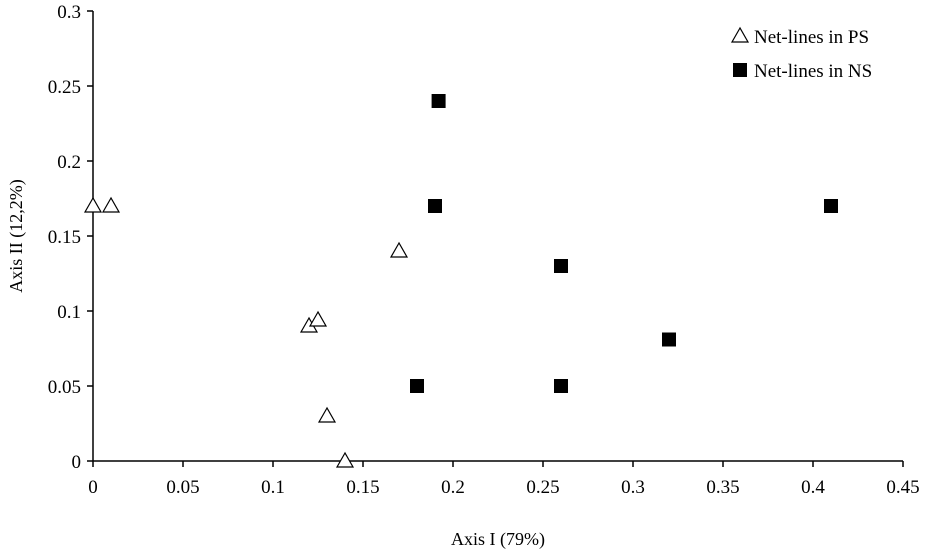  Describe the element at coordinates (64, 387) in the screenshot. I see `y-tick-label: 0.05` at that location.